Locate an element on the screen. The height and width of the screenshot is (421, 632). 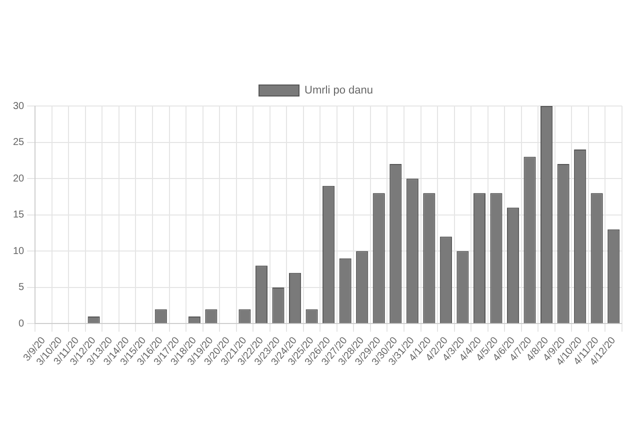
y-tick-label: 25 is located at coordinates (19, 142).